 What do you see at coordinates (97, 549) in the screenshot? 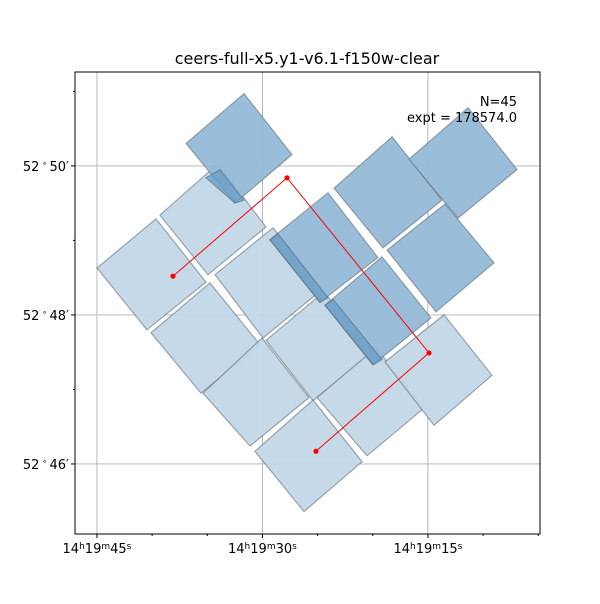
I see `x-tick-label: 14h19m45s` at bounding box center [97, 549].